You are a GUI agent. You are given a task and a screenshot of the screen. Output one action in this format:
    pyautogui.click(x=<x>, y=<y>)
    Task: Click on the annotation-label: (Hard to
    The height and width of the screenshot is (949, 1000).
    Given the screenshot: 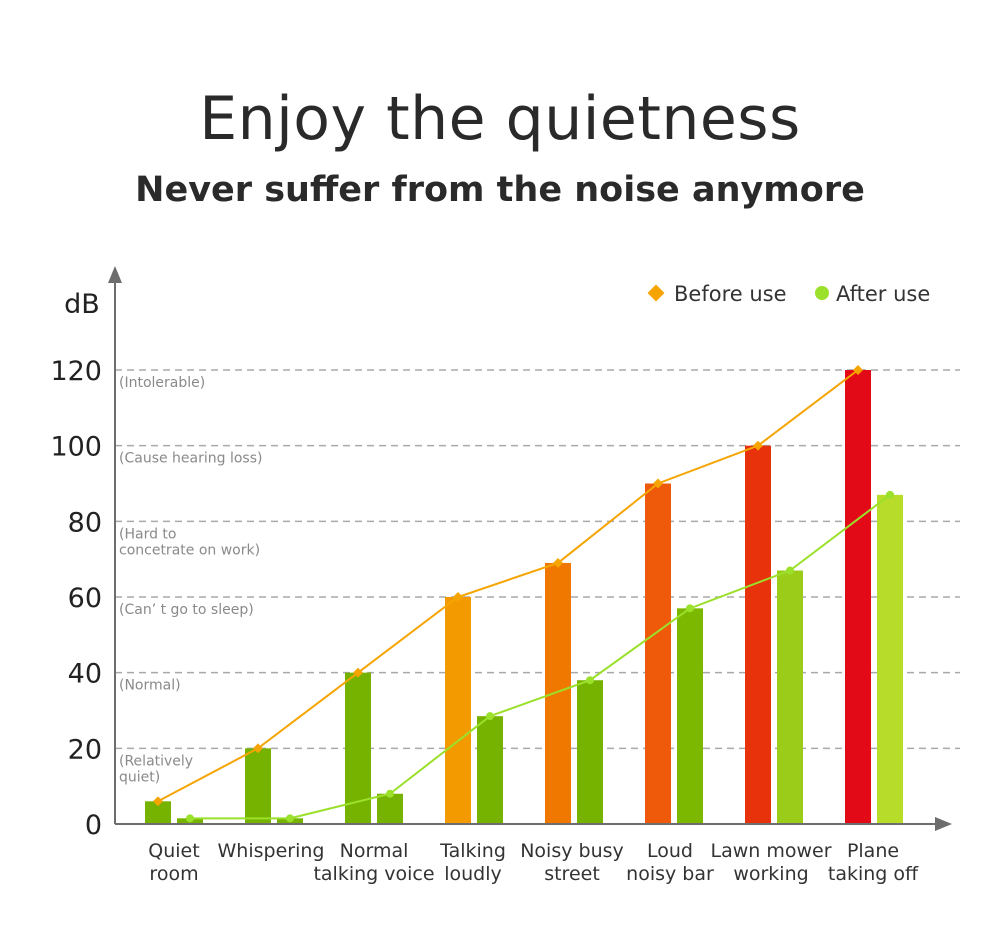 What is the action you would take?
    pyautogui.click(x=147, y=534)
    